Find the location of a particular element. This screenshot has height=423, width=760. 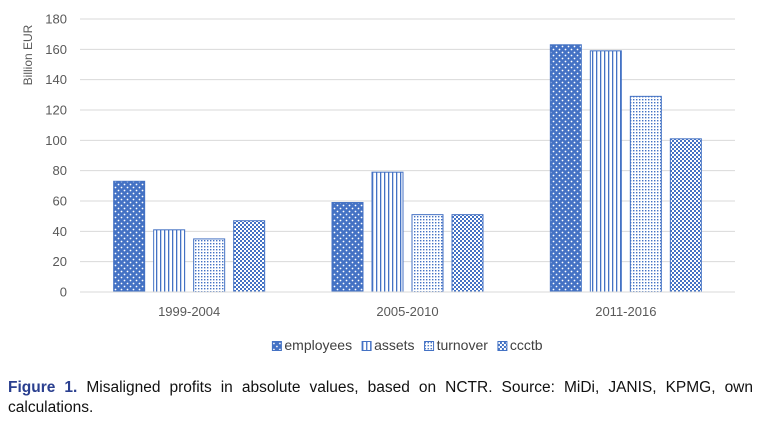

y-tick-label: 180 is located at coordinates (56, 19).